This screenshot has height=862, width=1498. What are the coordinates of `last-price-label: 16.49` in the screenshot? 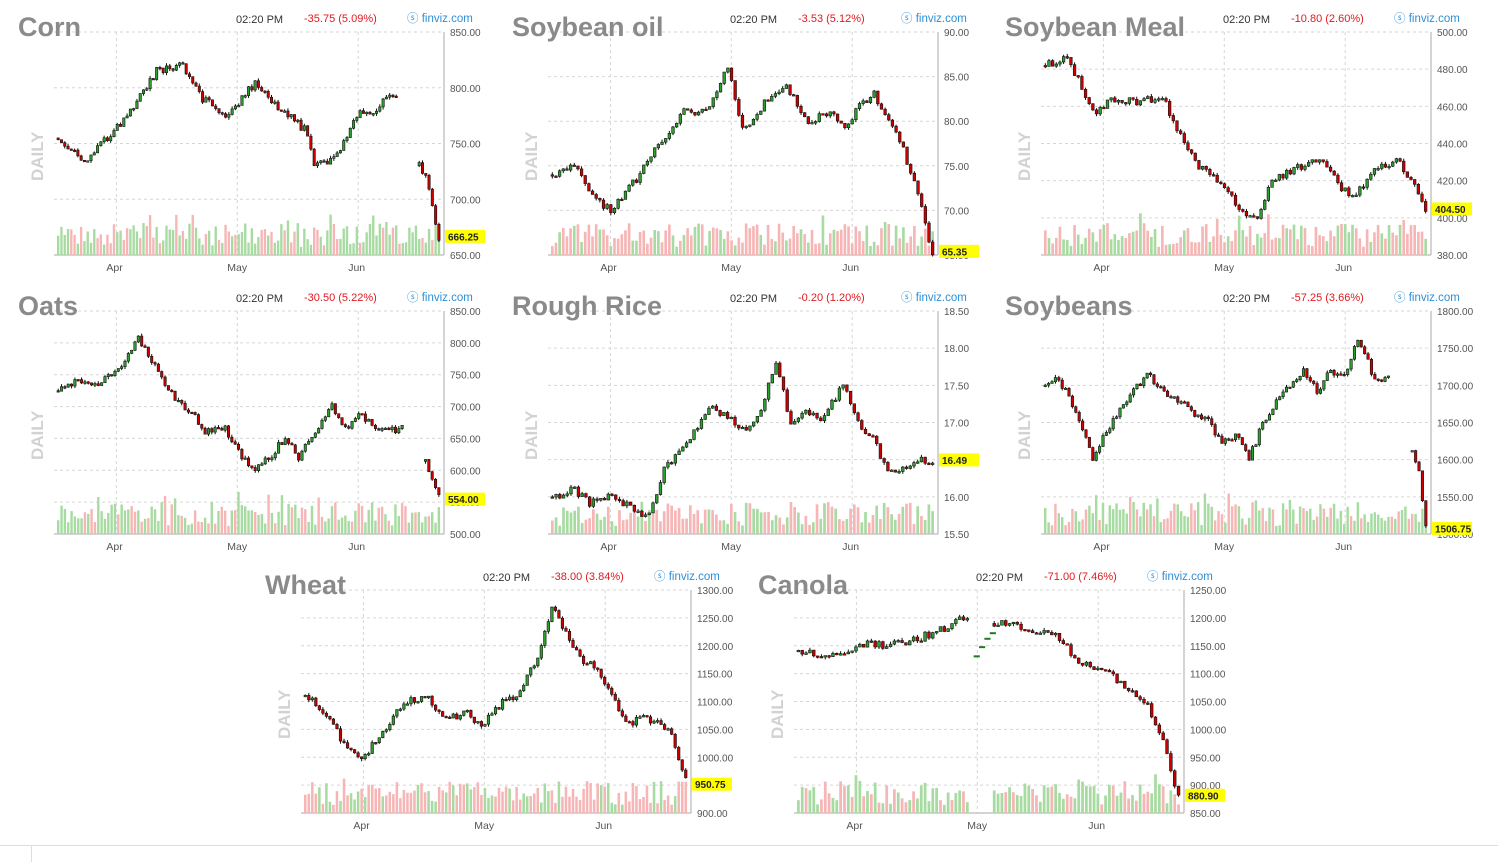 It's located at (954, 461).